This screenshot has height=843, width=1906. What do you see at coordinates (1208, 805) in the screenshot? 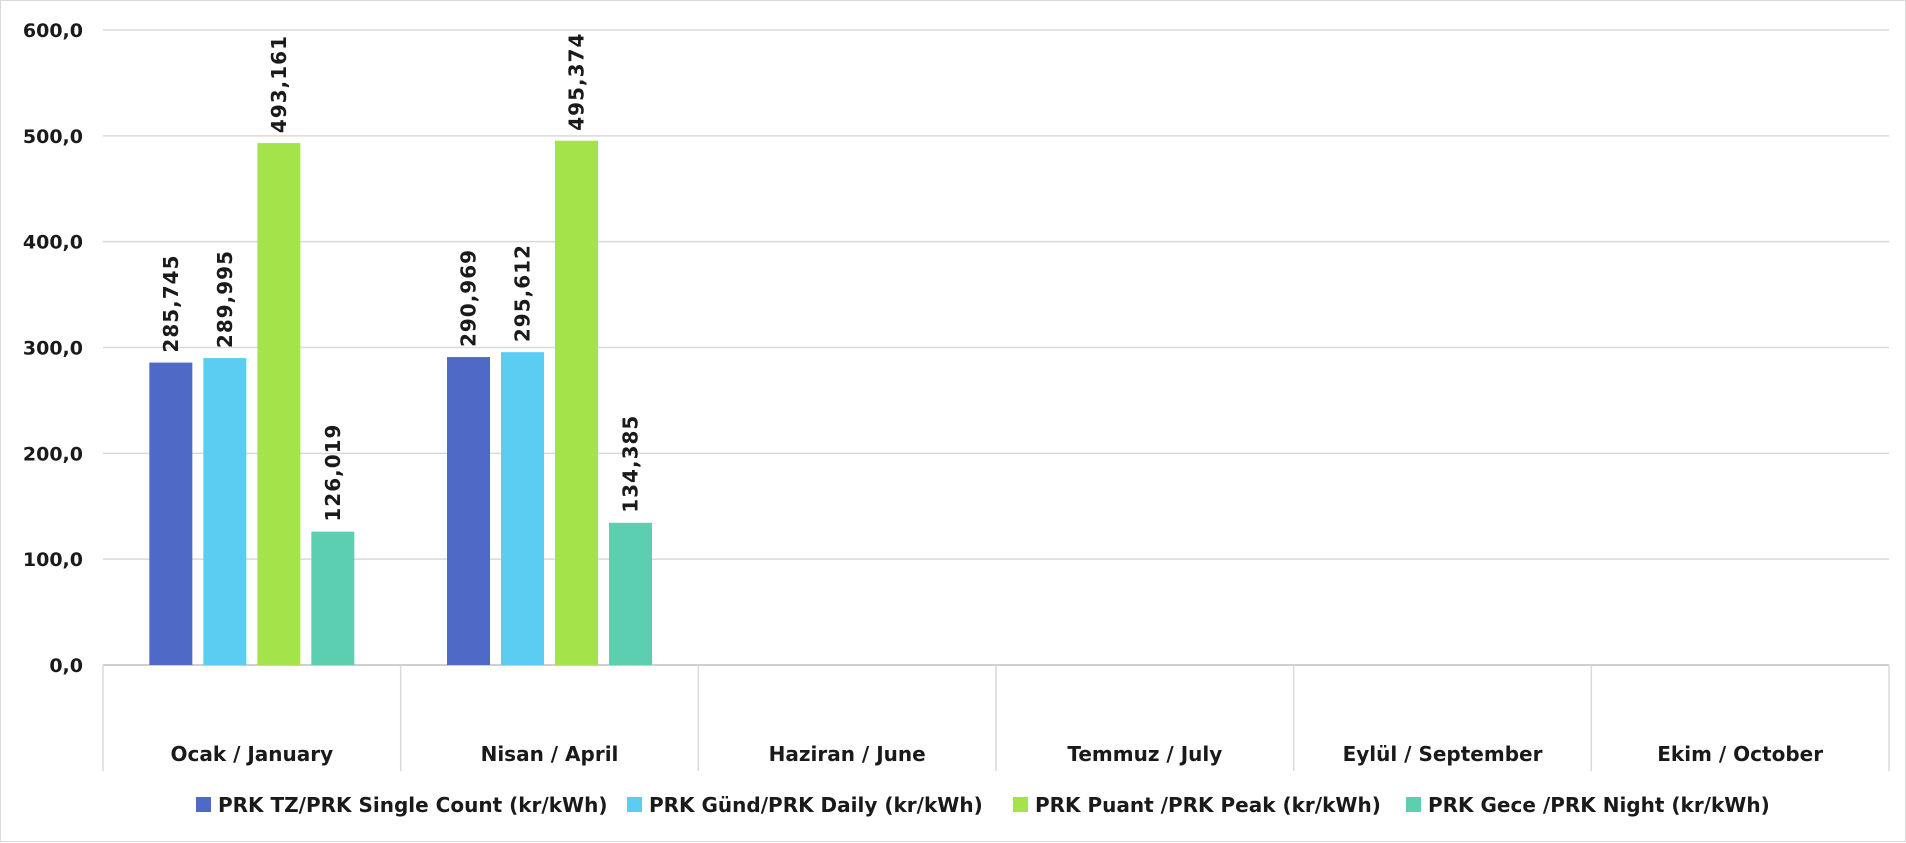
I see `legend-label: PRK Puant /PRK Peak (kr/kWh)` at bounding box center [1208, 805].